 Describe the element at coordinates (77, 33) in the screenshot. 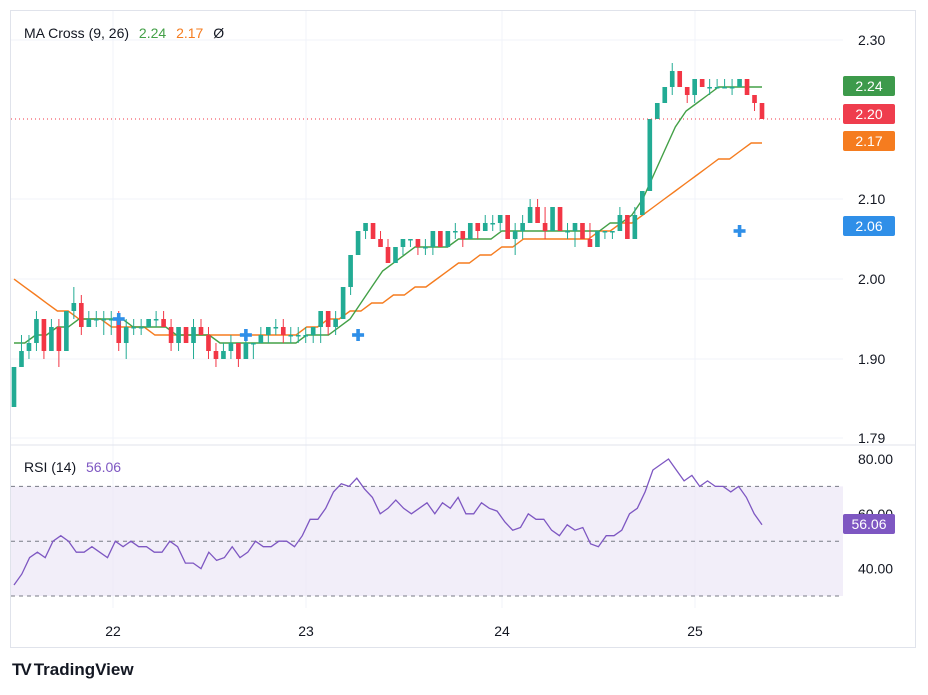

I see `ma-legend-title: MA Cross (9, 26)` at that location.